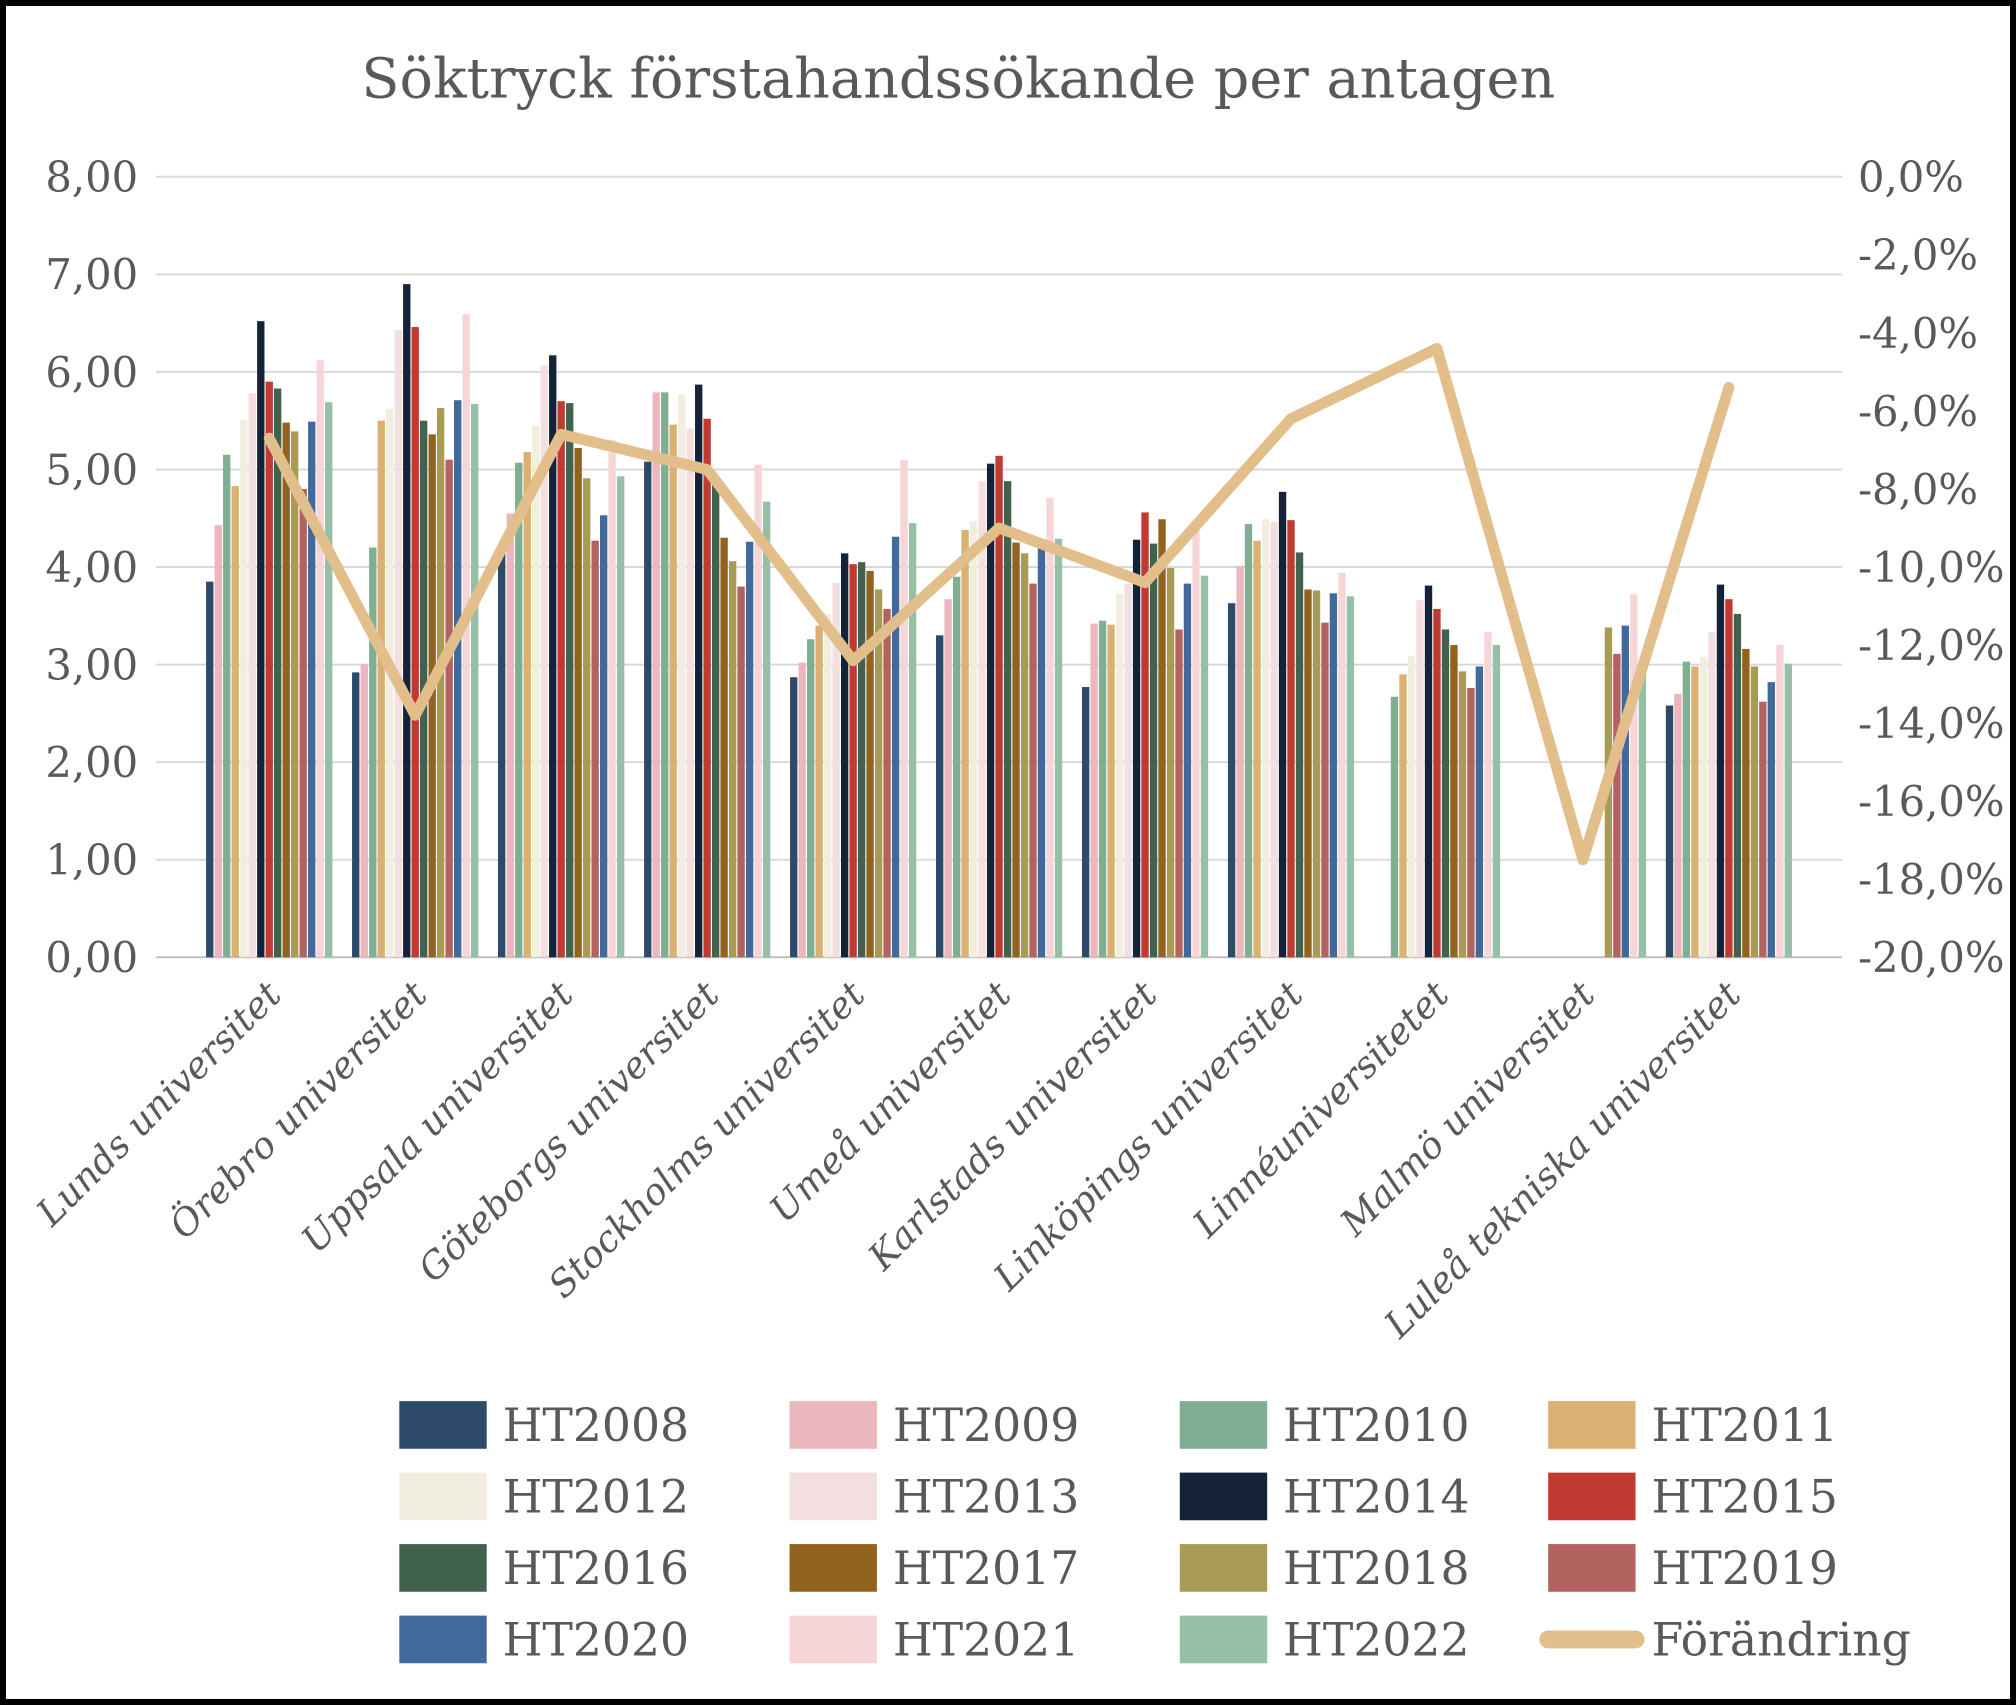 Image resolution: width=2016 pixels, height=1705 pixels. Describe the element at coordinates (1376, 1425) in the screenshot. I see `legend-label: HT2010` at that location.